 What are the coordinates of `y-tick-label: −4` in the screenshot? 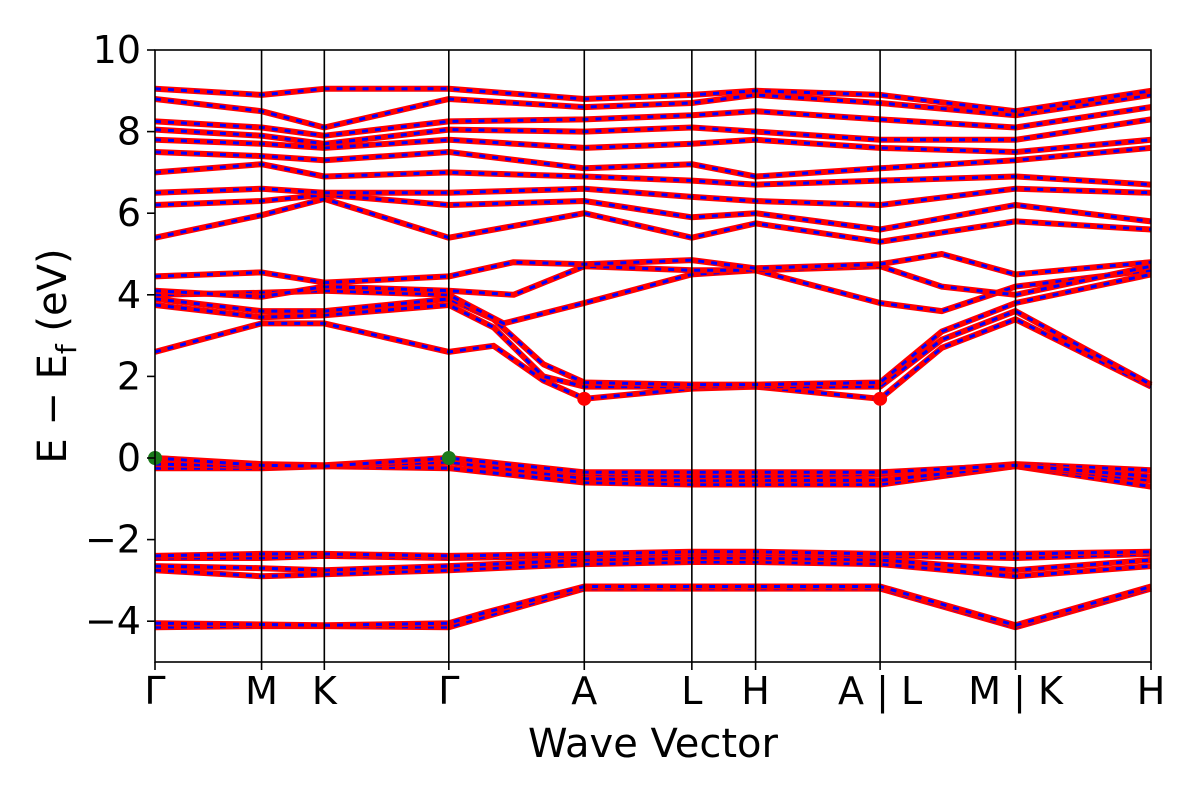 It's located at (113, 621).